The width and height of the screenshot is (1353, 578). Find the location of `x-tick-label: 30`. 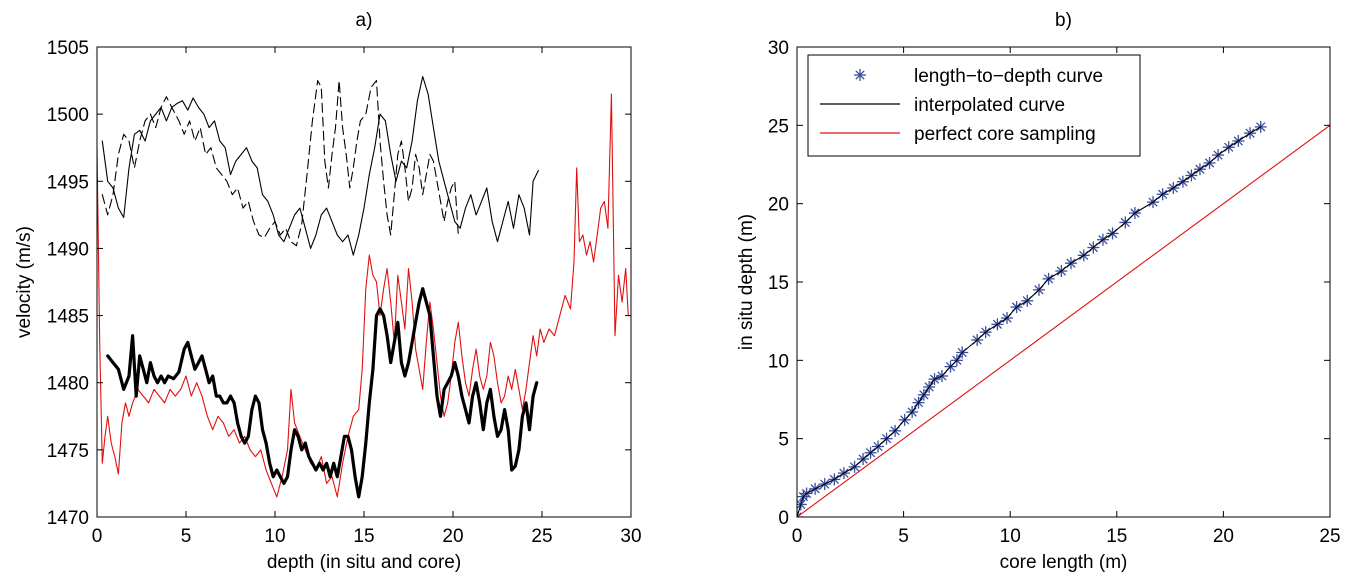

x-tick-label: 30 is located at coordinates (630, 536).